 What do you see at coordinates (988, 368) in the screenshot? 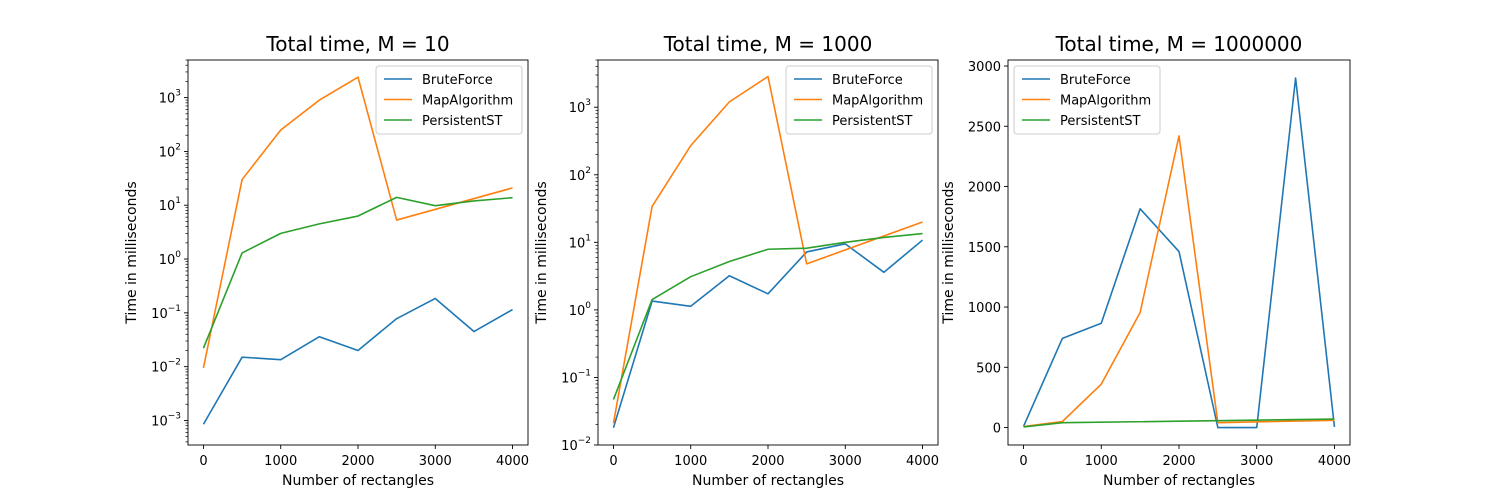
I see `y-tick-label: 500` at bounding box center [988, 368].